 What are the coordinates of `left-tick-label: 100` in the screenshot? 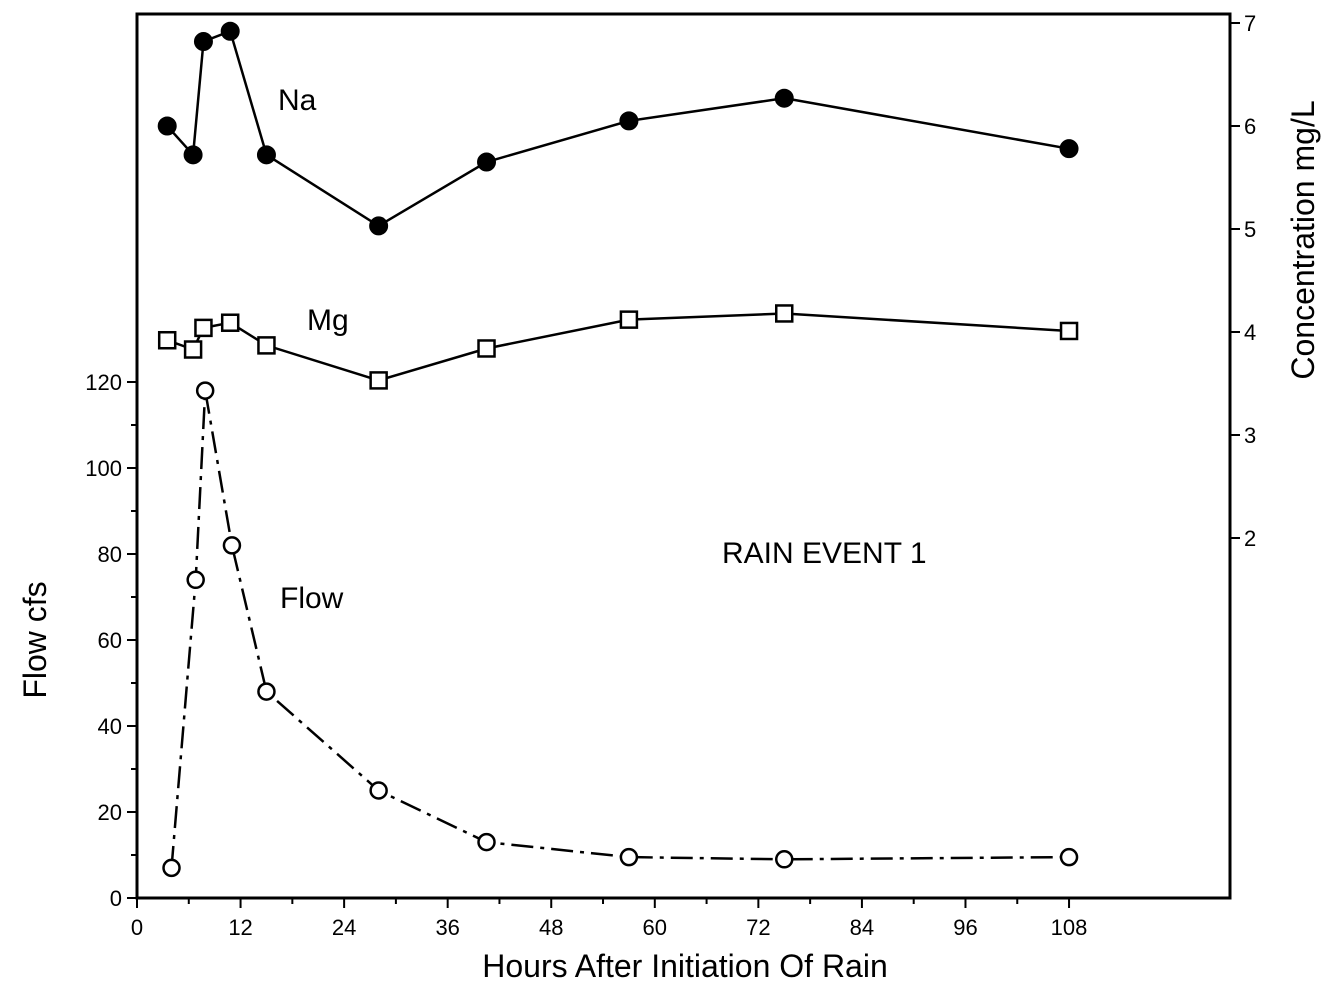 It's located at (103, 468).